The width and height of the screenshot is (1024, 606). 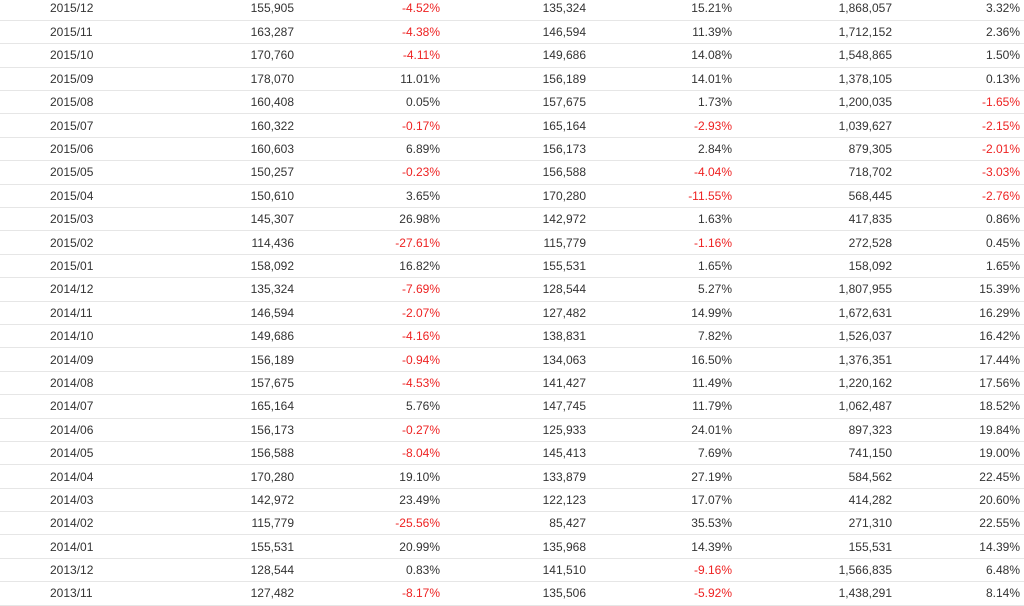 I want to click on cumulative-change-cell: 3.32%, so click(x=959, y=10).